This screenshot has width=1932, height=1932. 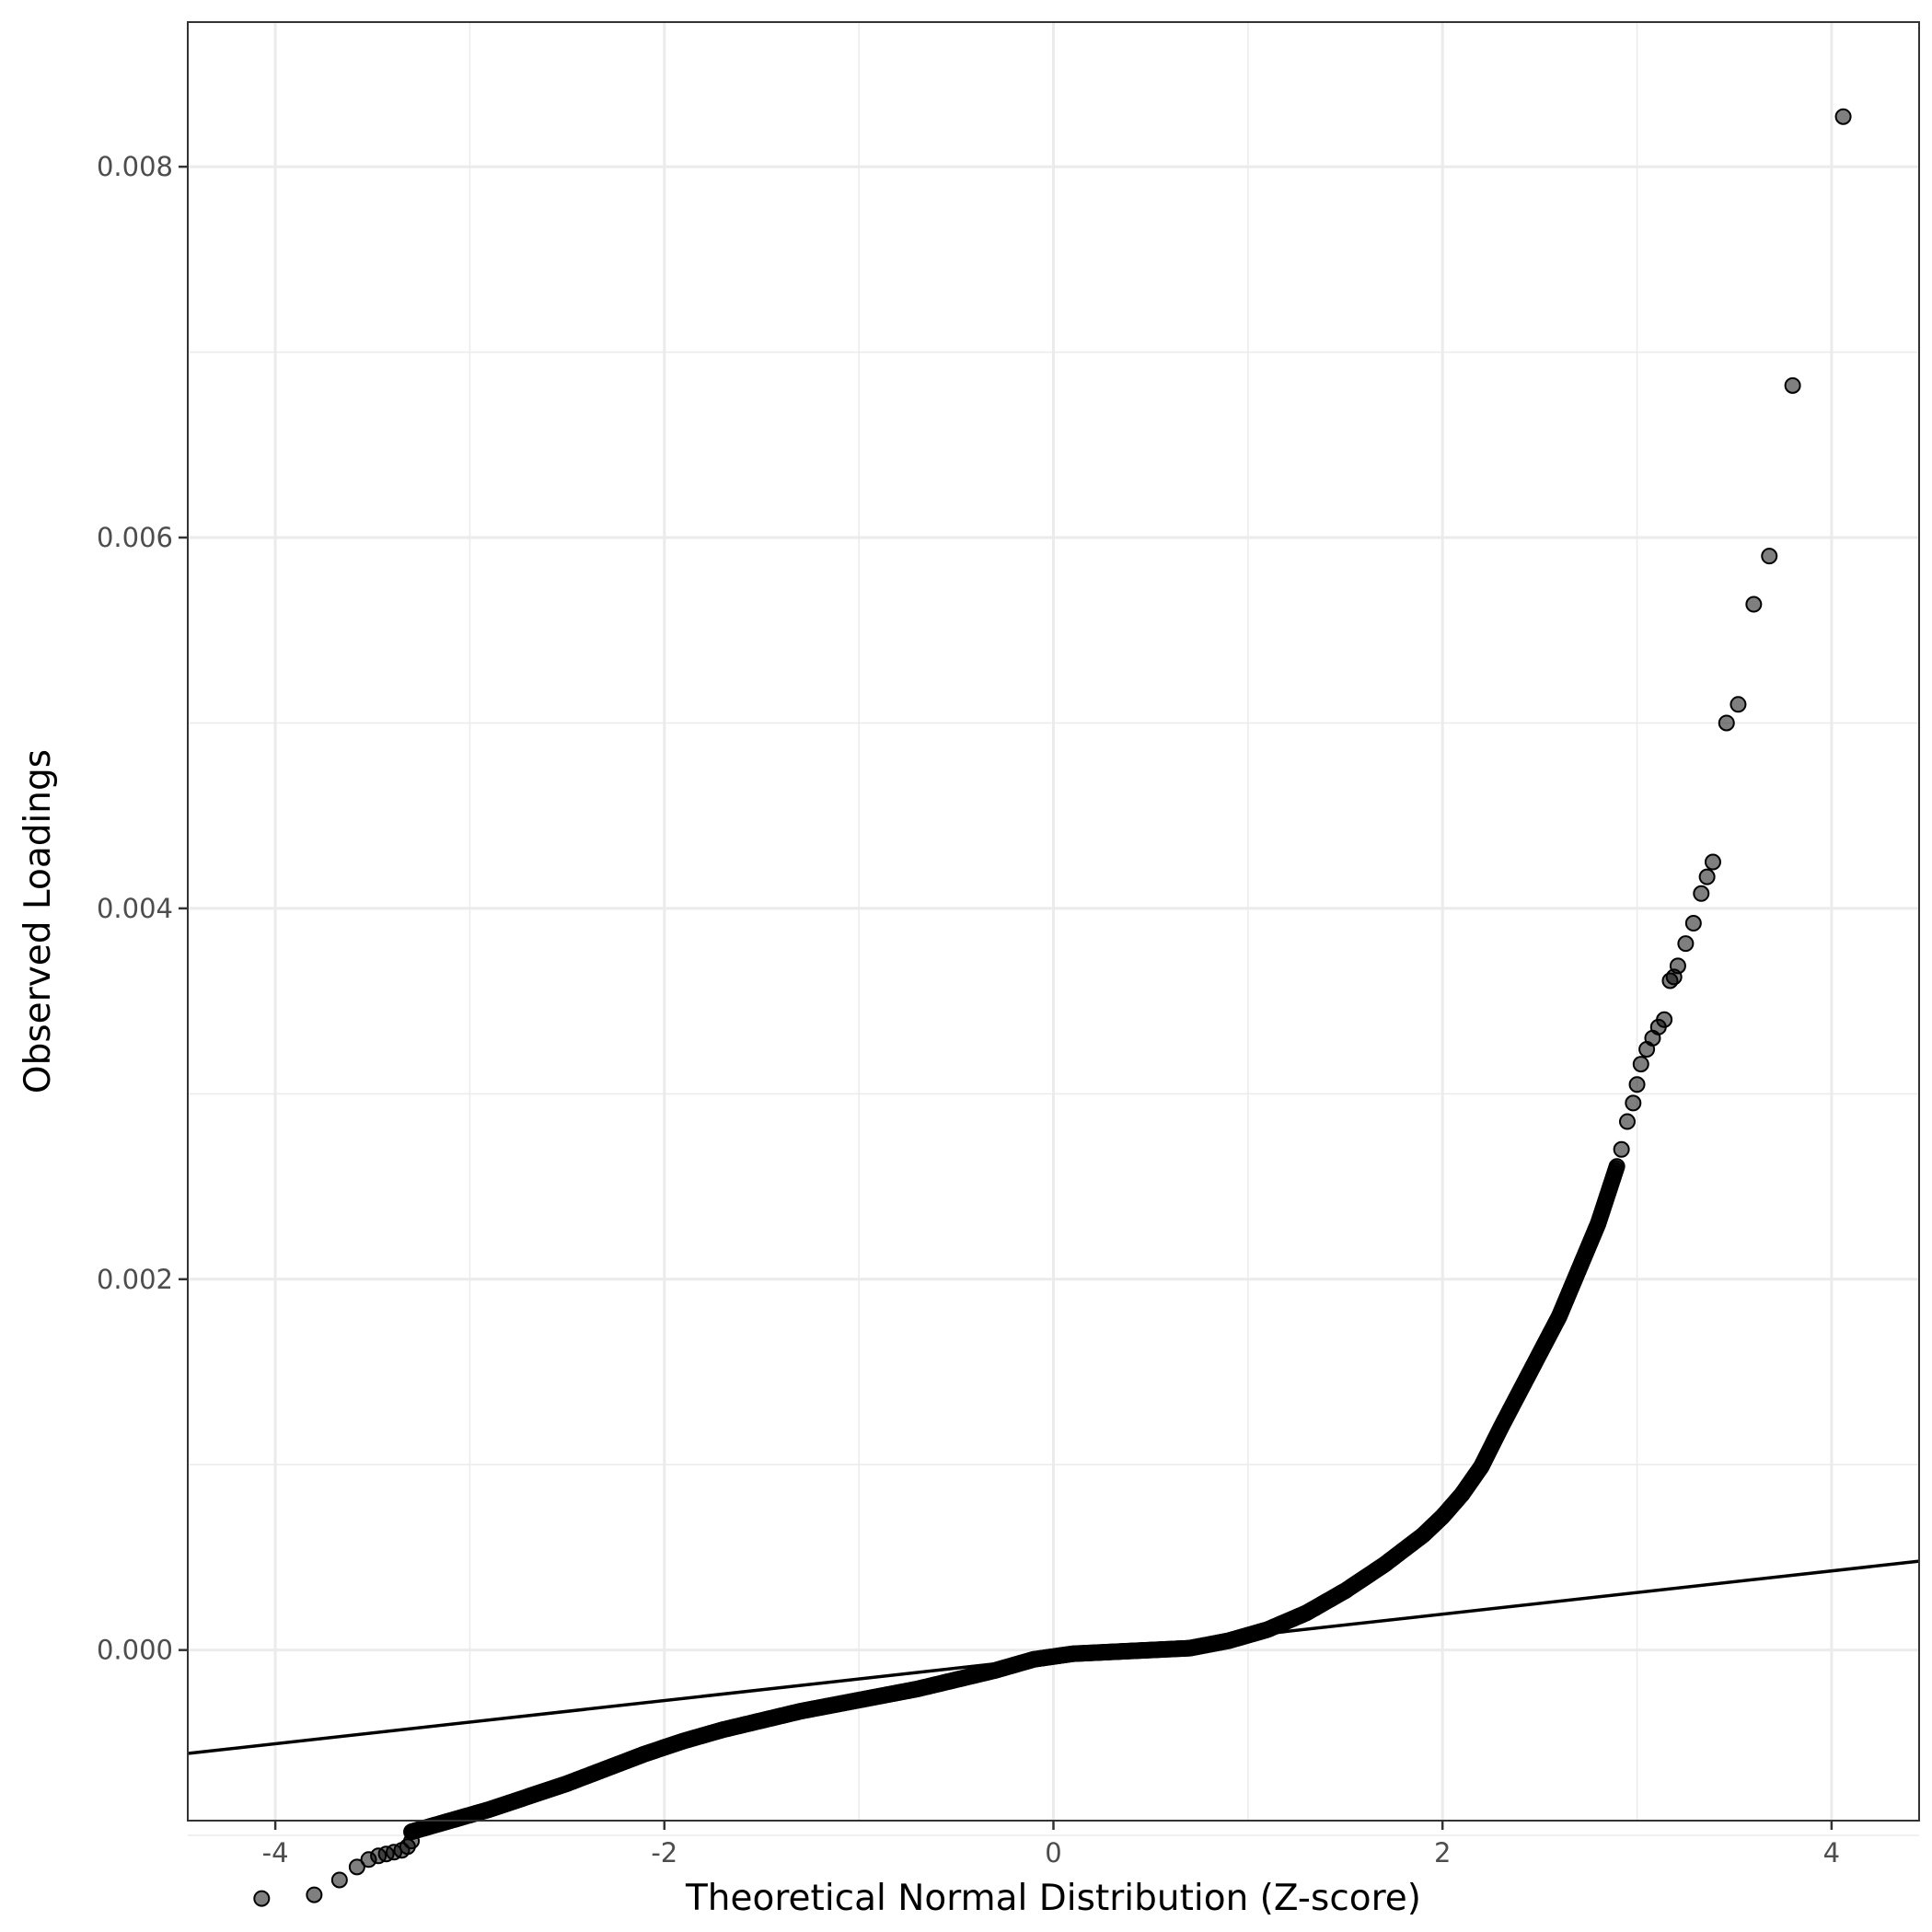 What do you see at coordinates (1053, 1853) in the screenshot?
I see `x-tick-label: 0` at bounding box center [1053, 1853].